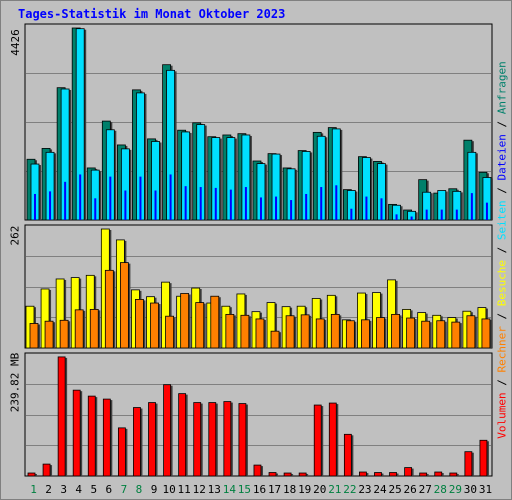 Image resolution: width=512 pixels, height=500 pixels. What do you see at coordinates (502, 283) in the screenshot?
I see `legend-item-besuche: Besuche` at bounding box center [502, 283].